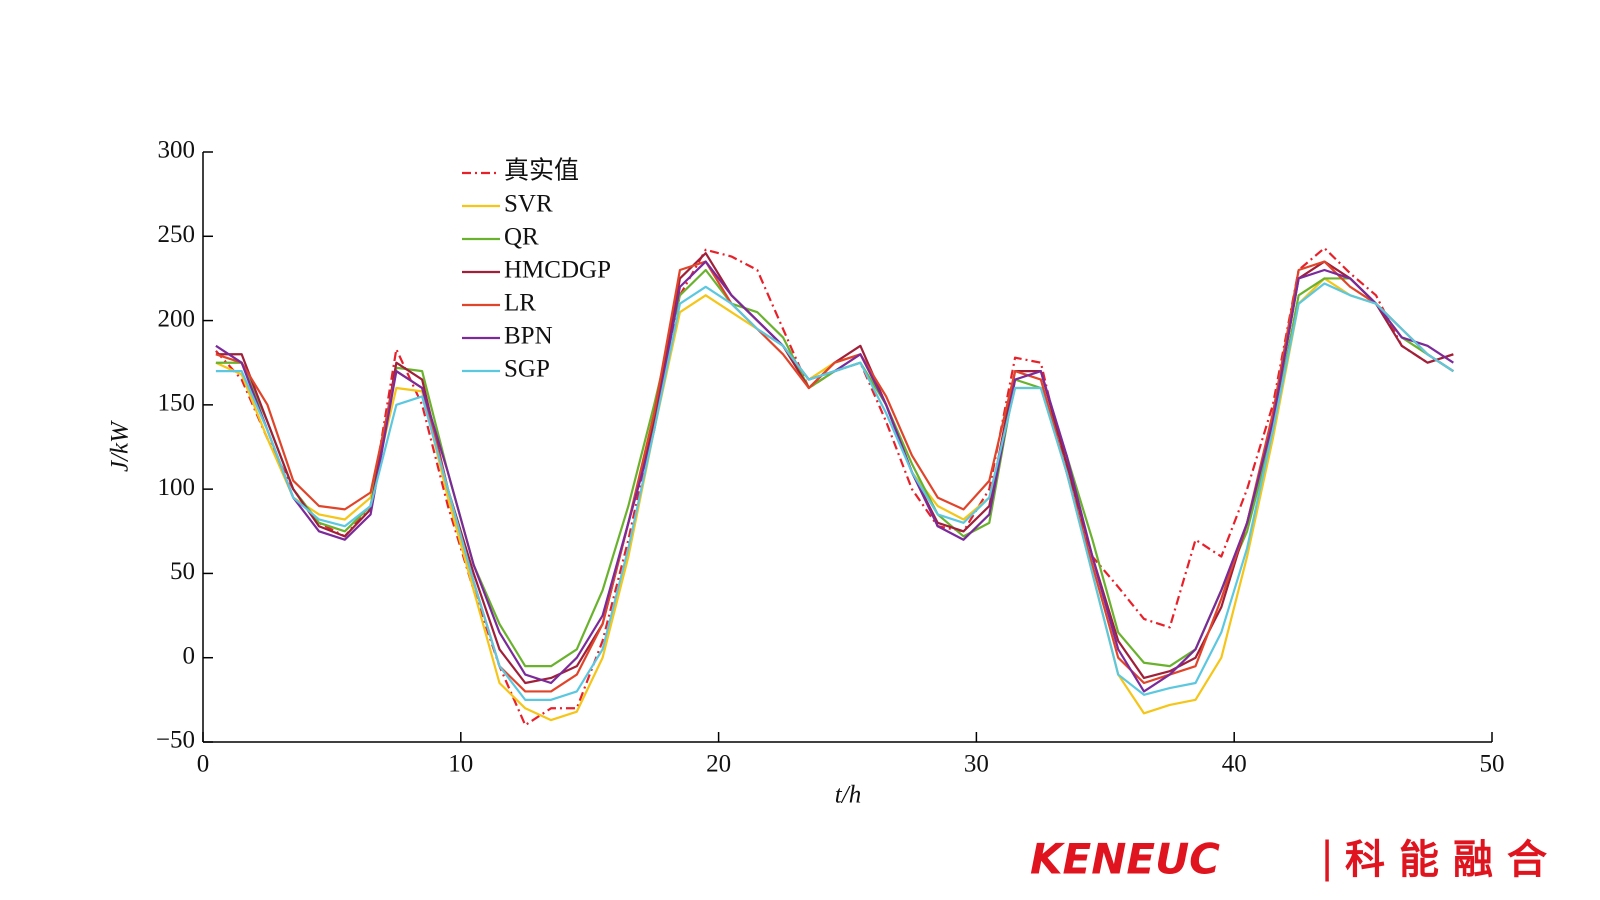 The height and width of the screenshot is (900, 1600). I want to click on y-axis-label: J/kW, so click(120, 446).